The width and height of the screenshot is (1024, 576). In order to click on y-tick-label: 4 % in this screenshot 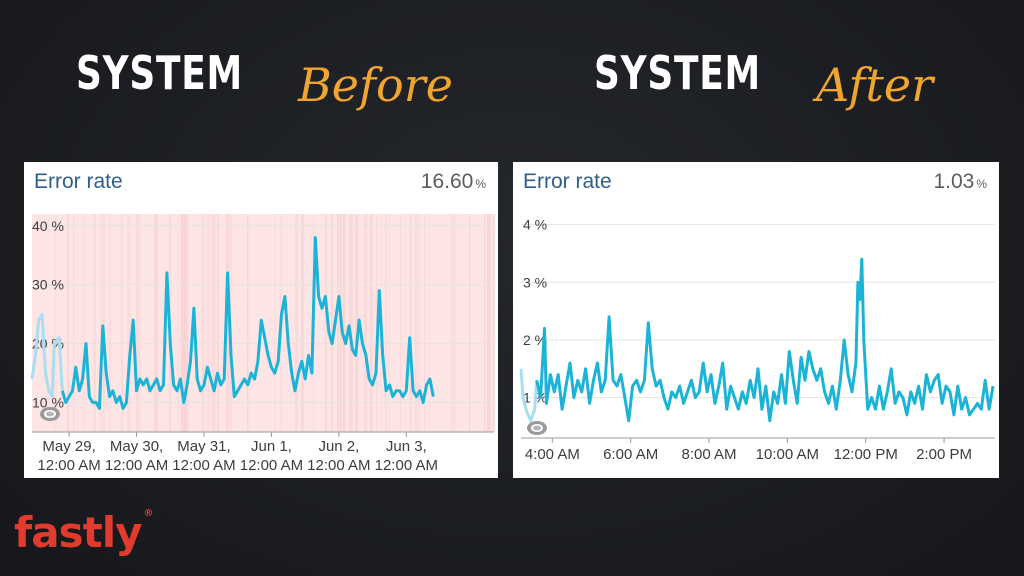, I will do `click(535, 225)`.